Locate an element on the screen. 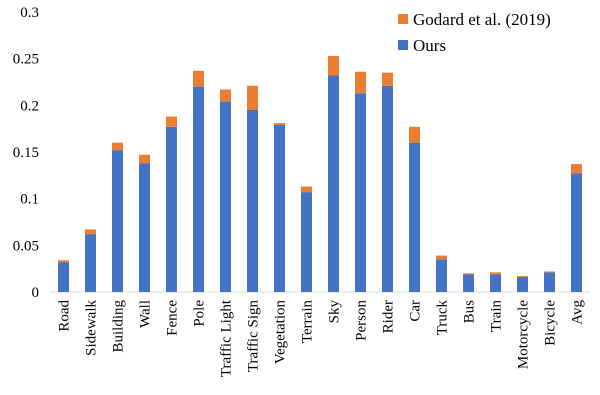 The height and width of the screenshot is (395, 600). bar-godard-fence is located at coordinates (171, 121).